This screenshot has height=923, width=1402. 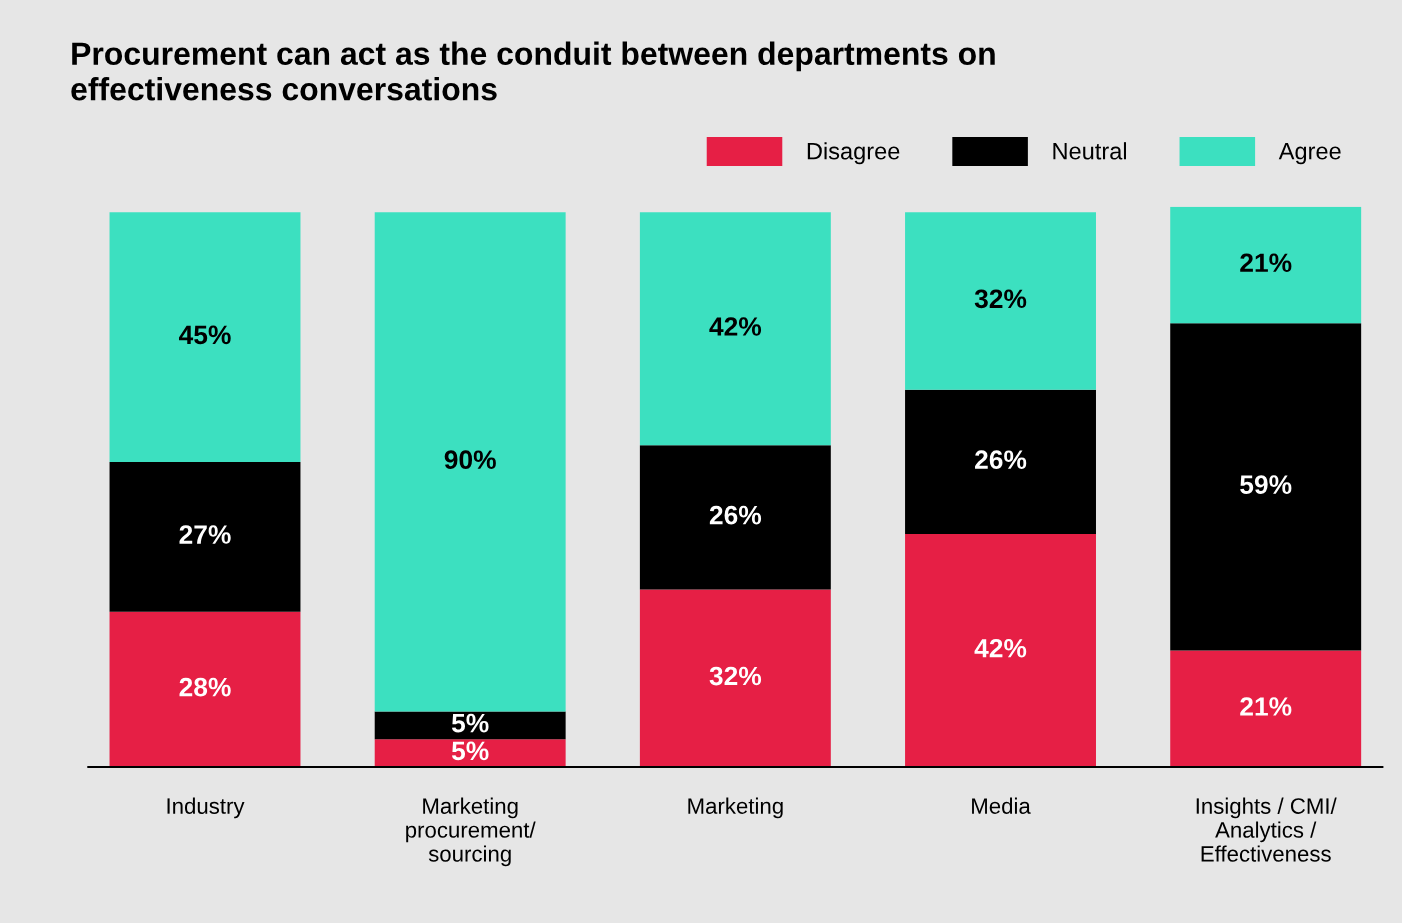 I want to click on data-label: 45%, so click(x=204, y=335).